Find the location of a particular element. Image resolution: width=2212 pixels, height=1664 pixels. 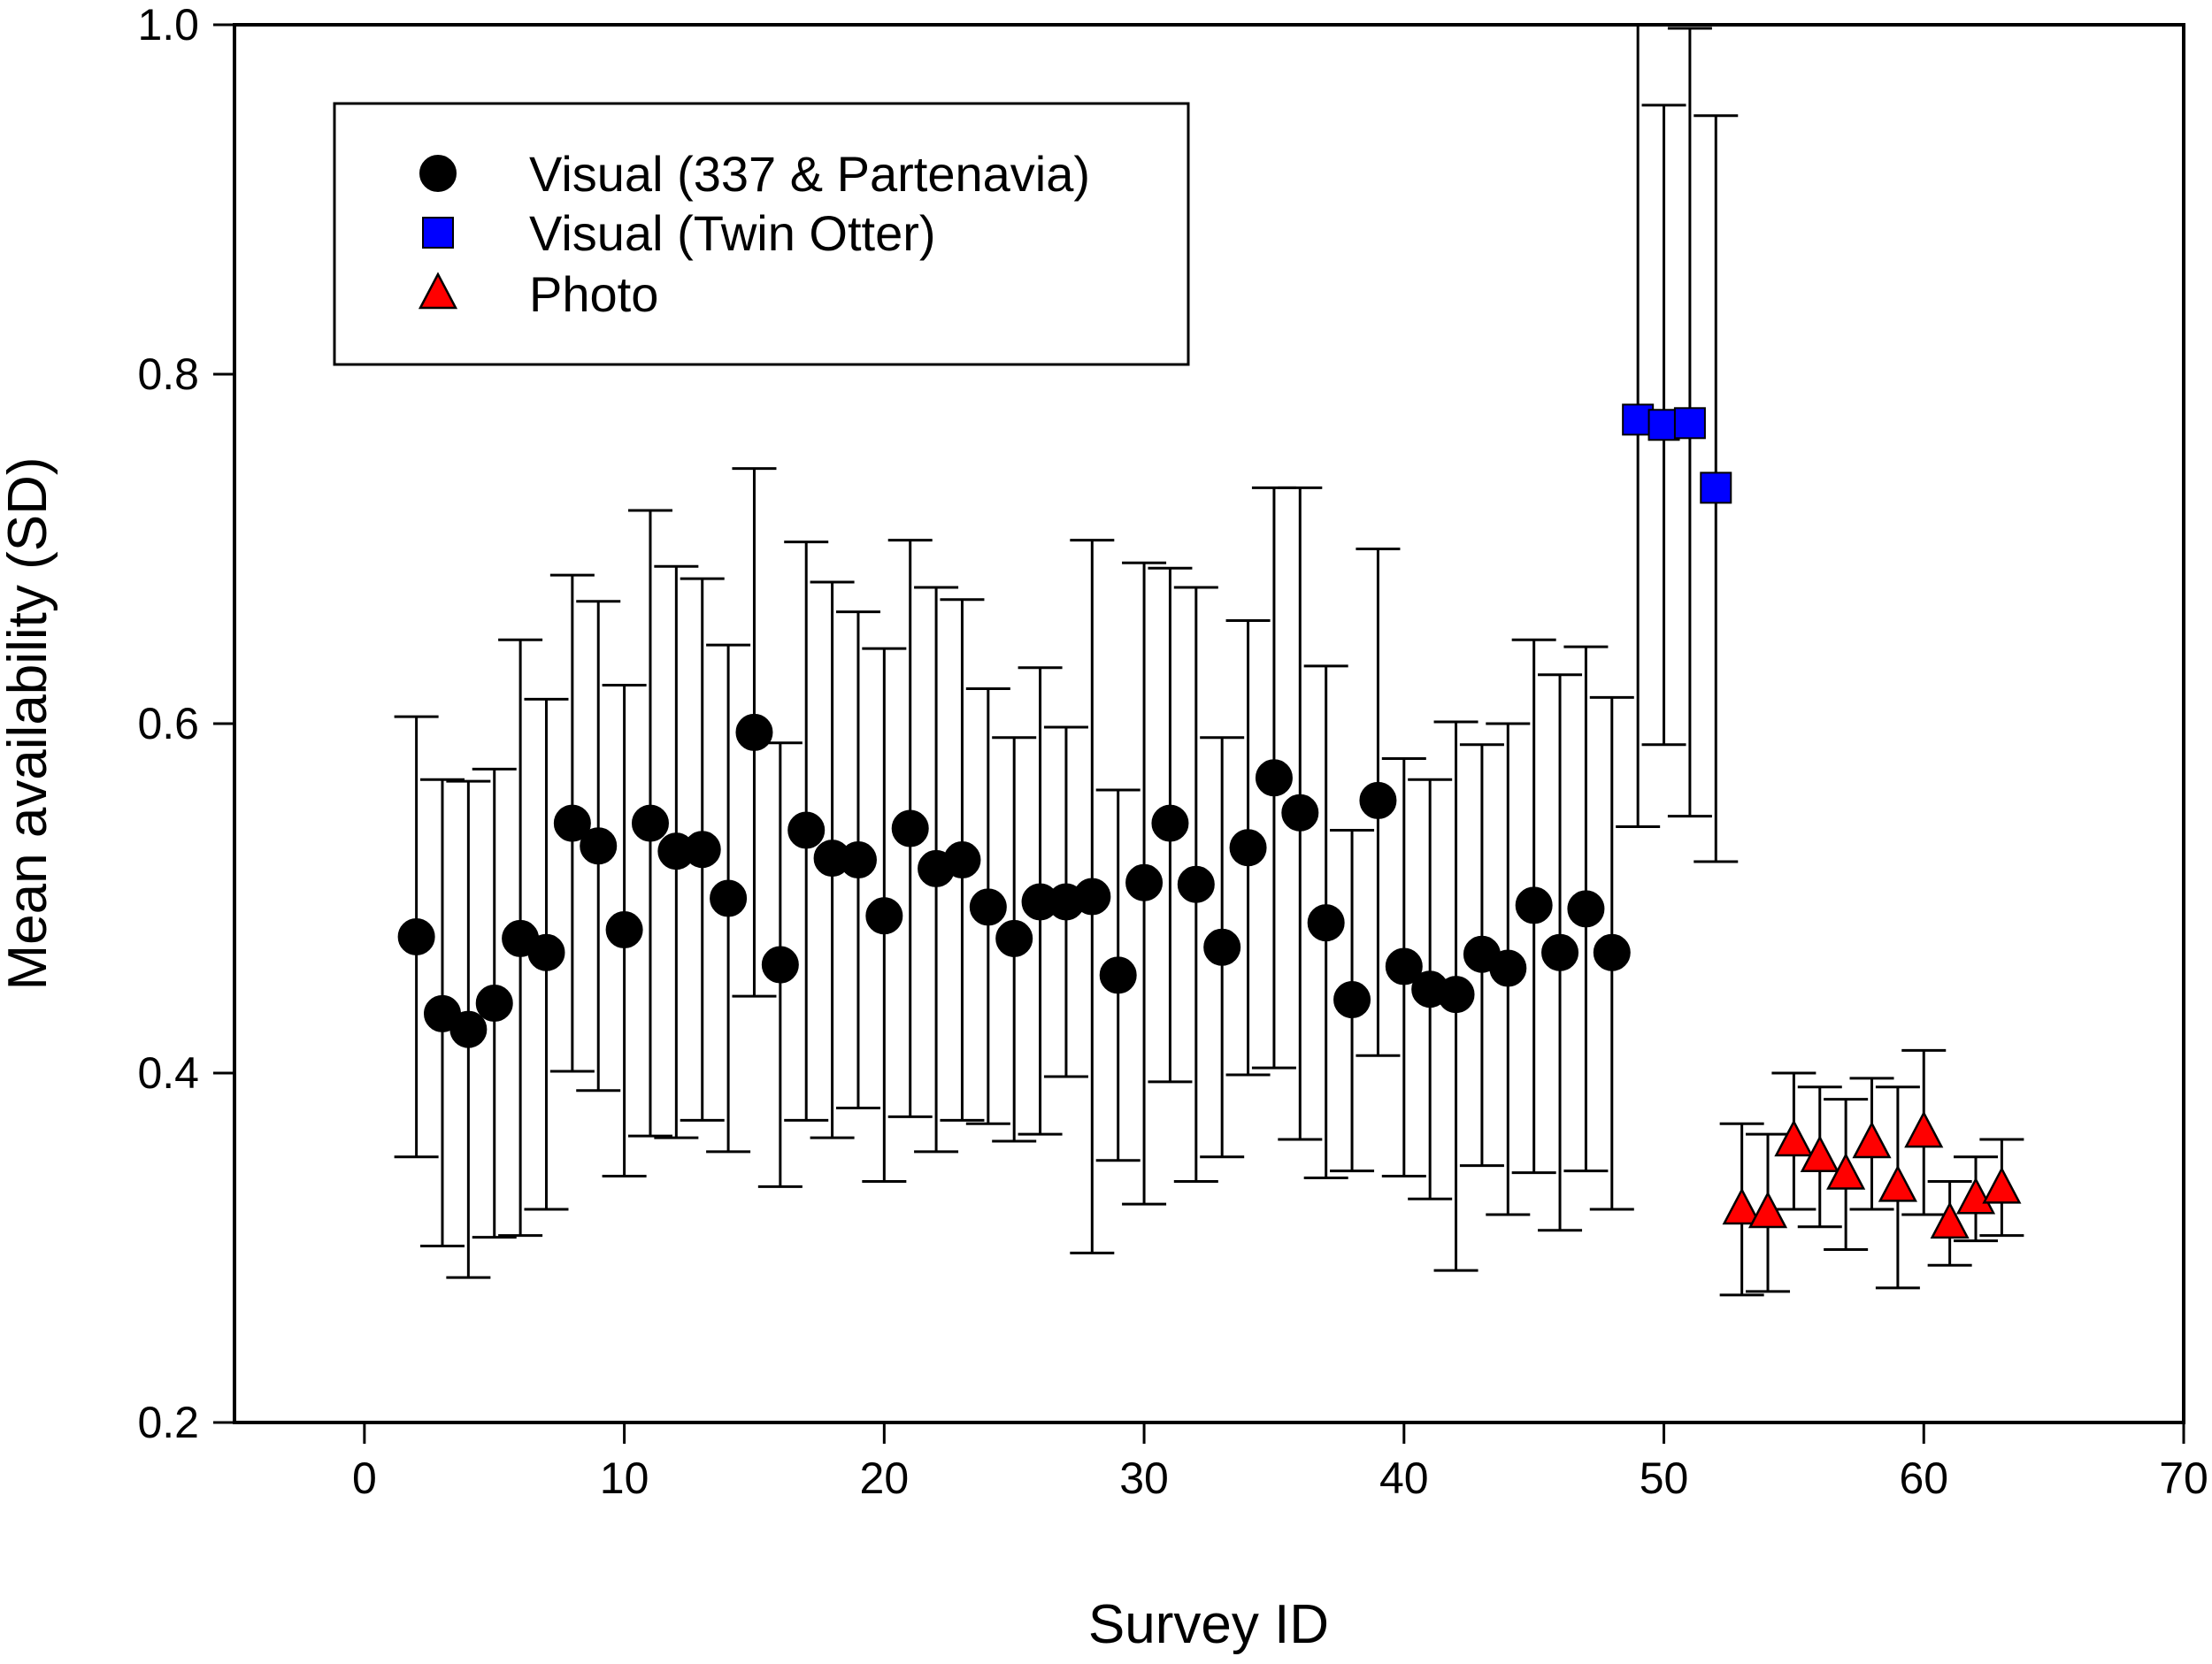

legend-label: Visual (337 & Partenavia) is located at coordinates (810, 174).